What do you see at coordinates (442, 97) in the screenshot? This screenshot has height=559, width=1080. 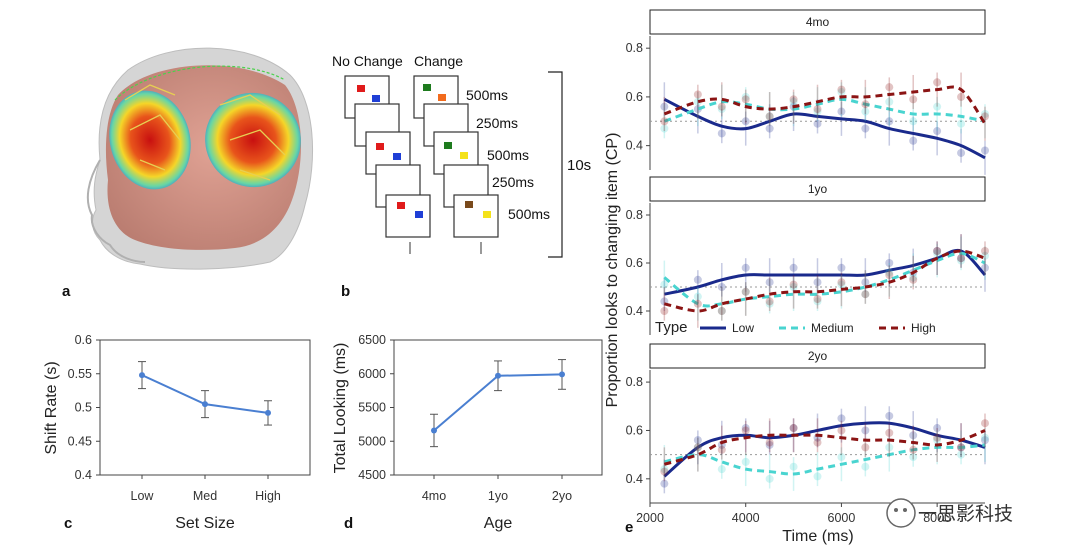 I see `orange-square` at bounding box center [442, 97].